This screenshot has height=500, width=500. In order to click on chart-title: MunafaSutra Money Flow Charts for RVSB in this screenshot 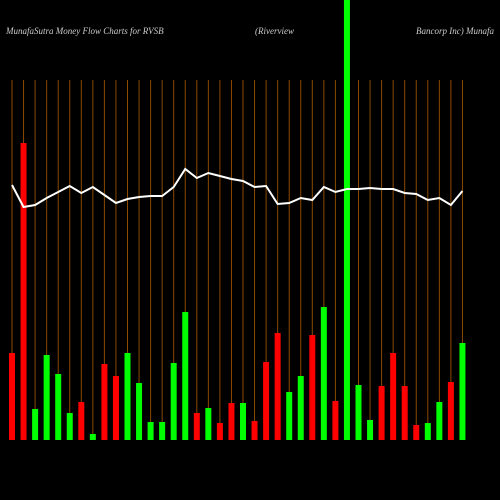, I will do `click(84, 31)`.